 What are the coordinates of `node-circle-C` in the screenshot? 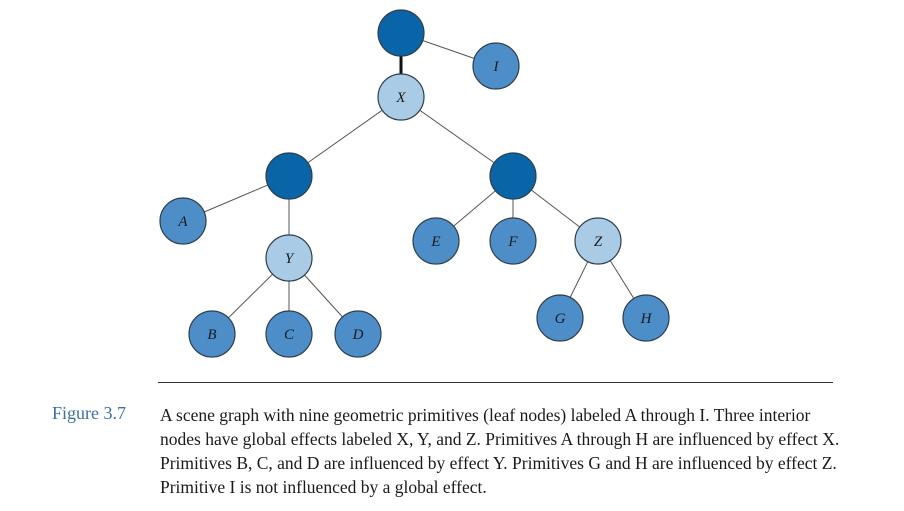 It's located at (289, 334).